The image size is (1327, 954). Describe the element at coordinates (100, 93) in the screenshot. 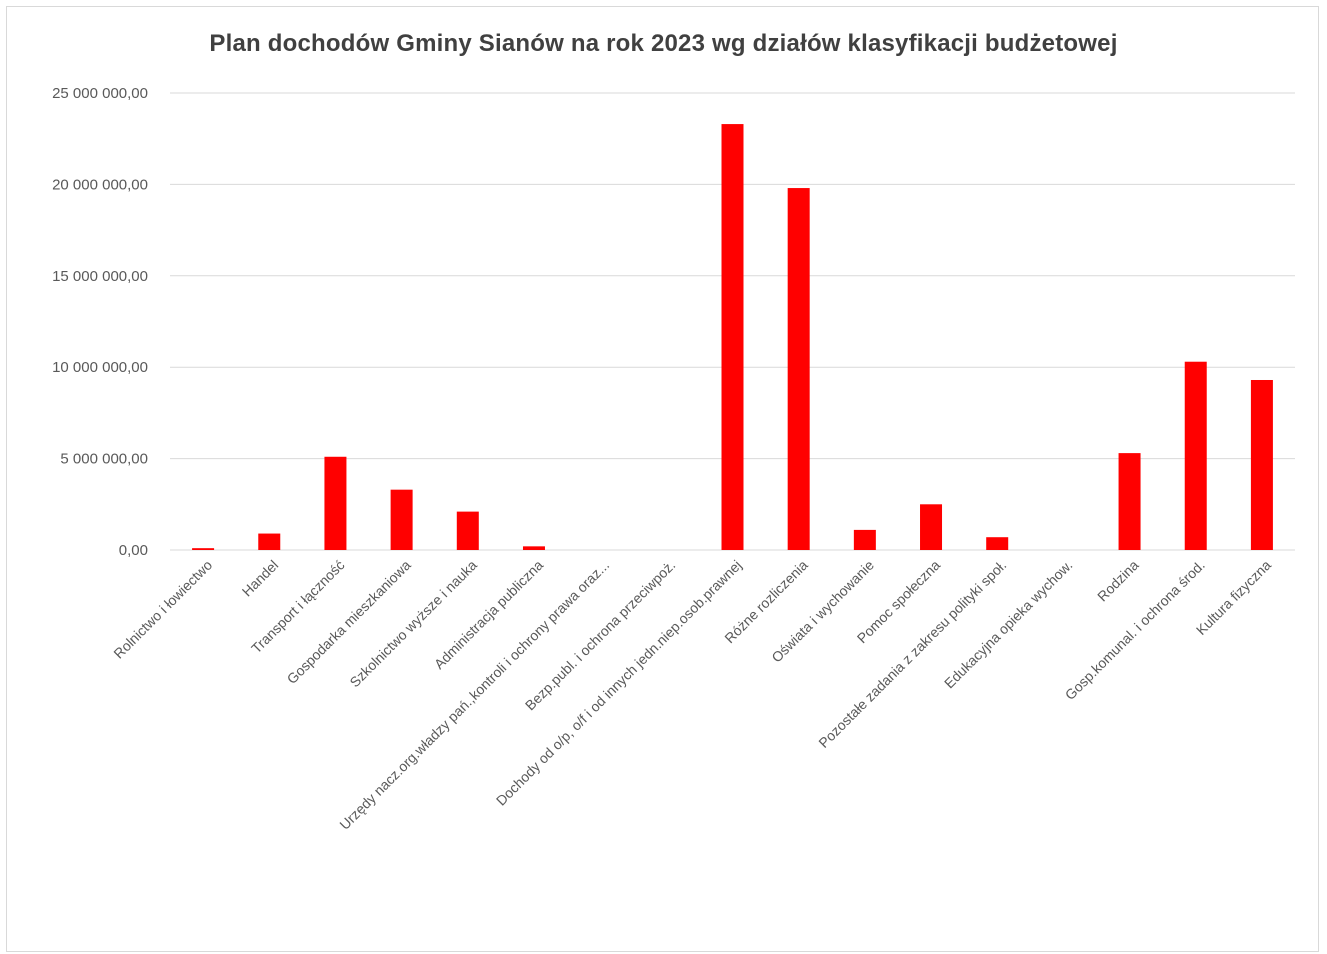

I see `y-tick-label: 25 000 000,00` at that location.